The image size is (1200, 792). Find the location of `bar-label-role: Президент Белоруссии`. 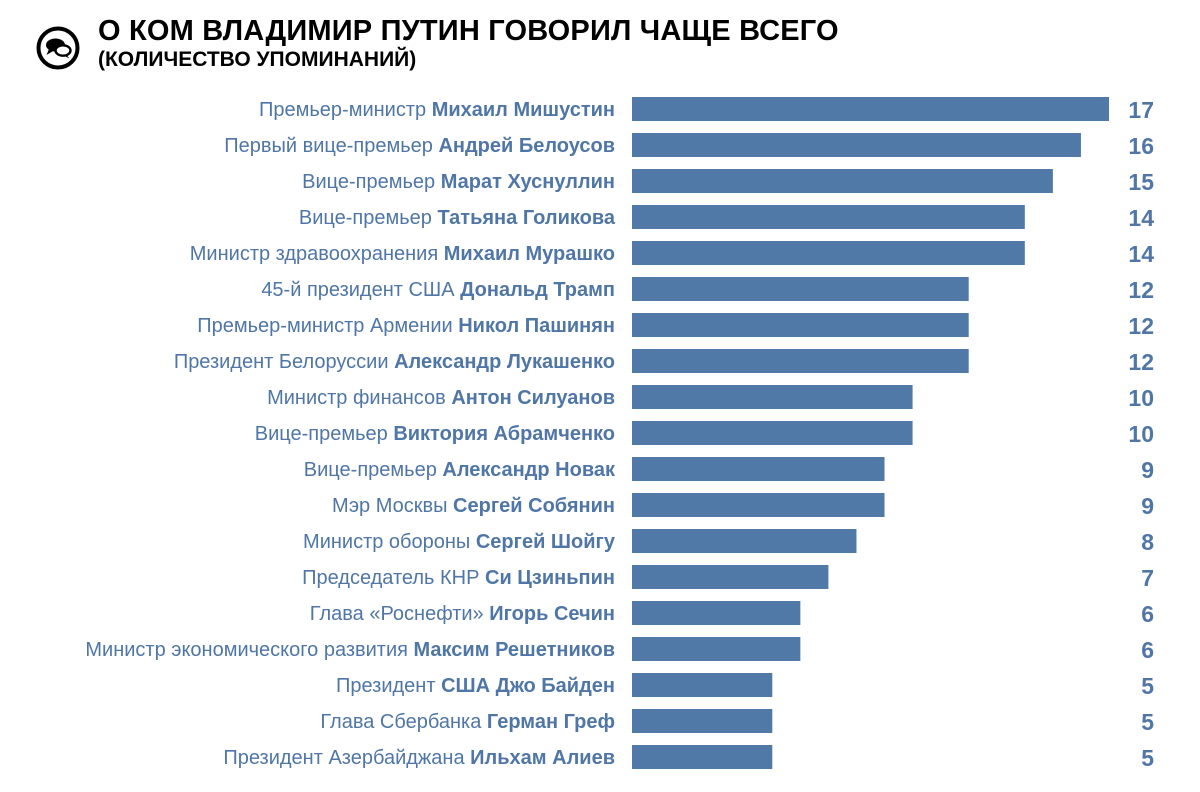

bar-label-role: Президент Белоруссии is located at coordinates (284, 362).